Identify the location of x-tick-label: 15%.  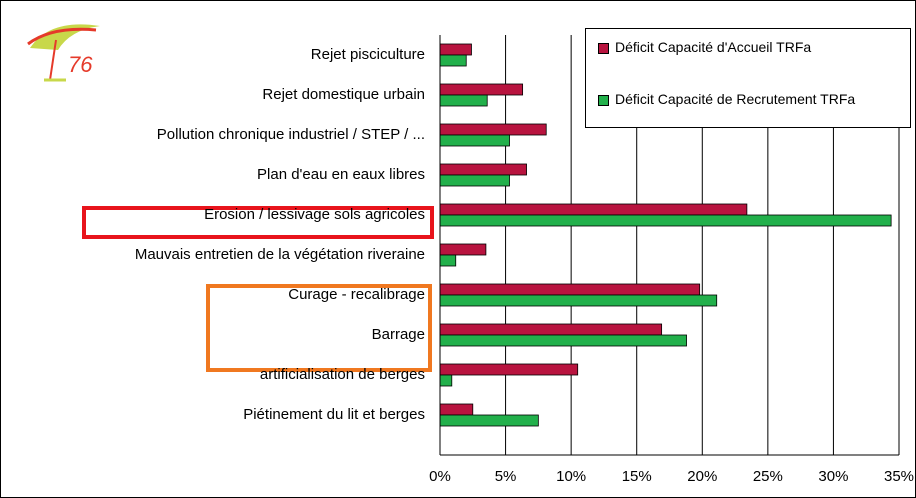
(637, 476).